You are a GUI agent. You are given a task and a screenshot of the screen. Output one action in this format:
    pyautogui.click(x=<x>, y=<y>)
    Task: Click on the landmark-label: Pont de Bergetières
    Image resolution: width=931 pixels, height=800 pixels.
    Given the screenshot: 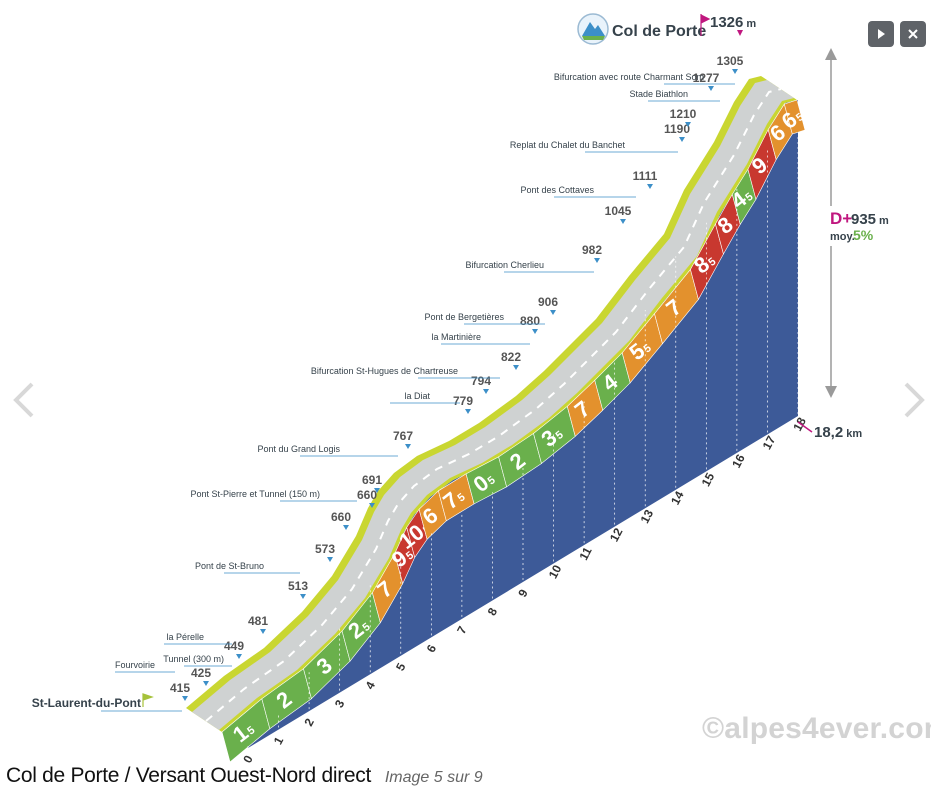 What is the action you would take?
    pyautogui.click(x=464, y=317)
    